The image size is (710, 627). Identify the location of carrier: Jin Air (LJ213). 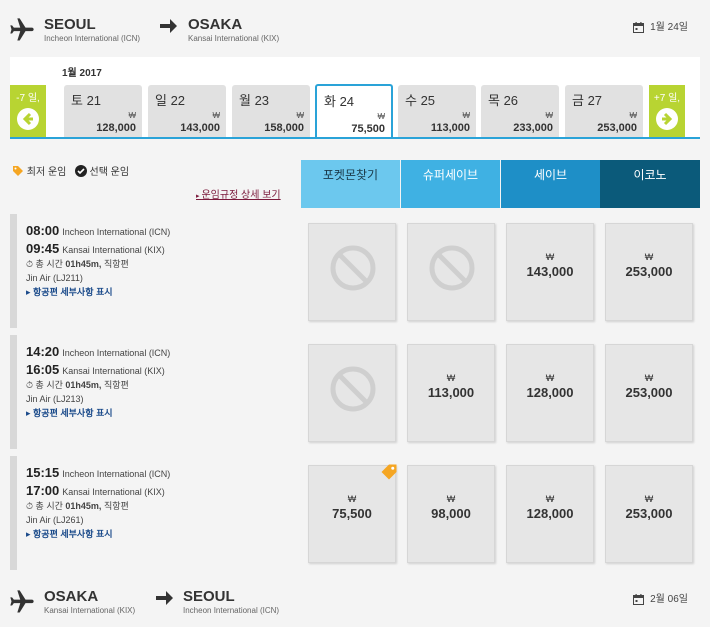
(55, 399).